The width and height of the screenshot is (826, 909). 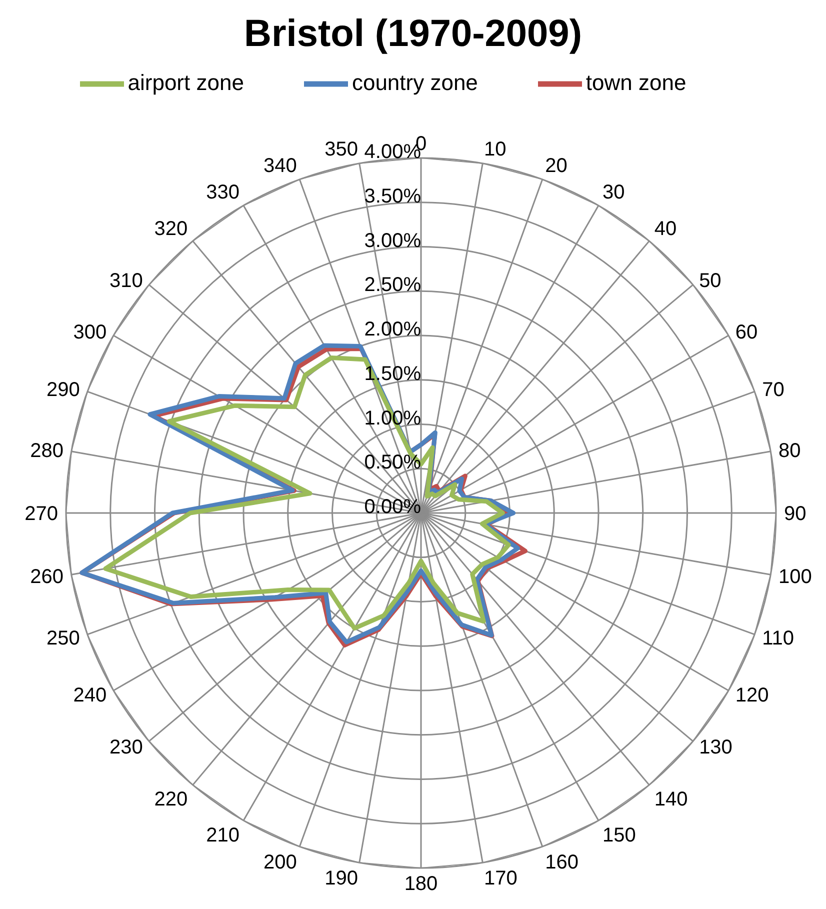 What do you see at coordinates (47, 577) in the screenshot?
I see `spoke-label: 260` at bounding box center [47, 577].